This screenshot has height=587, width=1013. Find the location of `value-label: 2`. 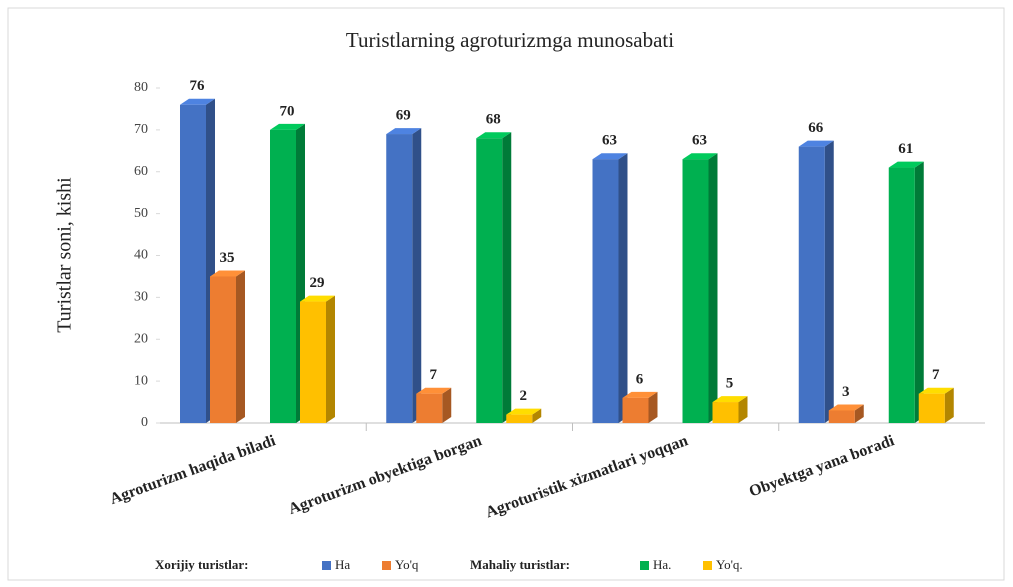

value-label: 2 is located at coordinates (524, 396).